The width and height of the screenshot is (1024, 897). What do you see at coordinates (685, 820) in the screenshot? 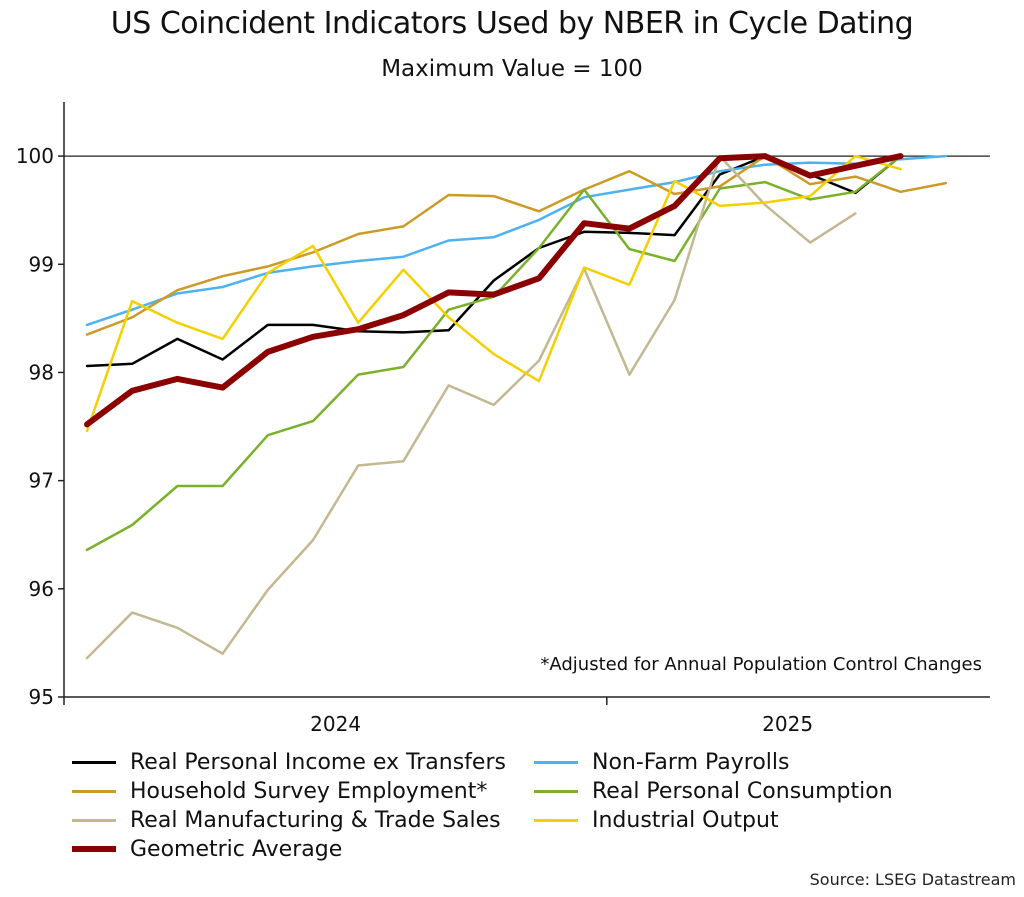
I see `legend-label: Industrial Output` at bounding box center [685, 820].